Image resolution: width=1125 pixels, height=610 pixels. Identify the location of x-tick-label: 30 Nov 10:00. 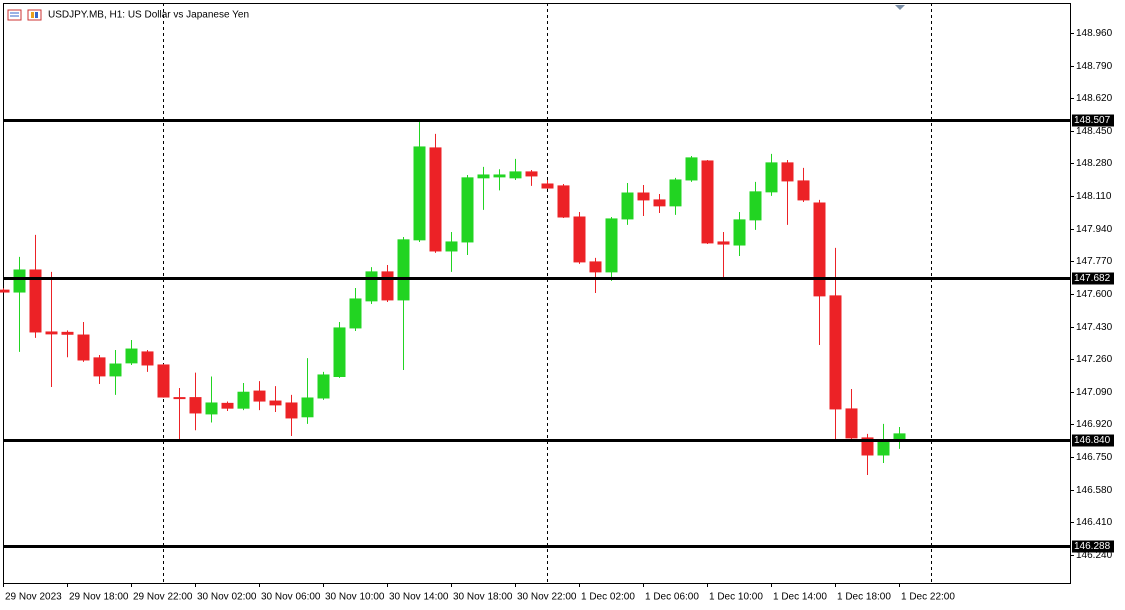
(355, 597).